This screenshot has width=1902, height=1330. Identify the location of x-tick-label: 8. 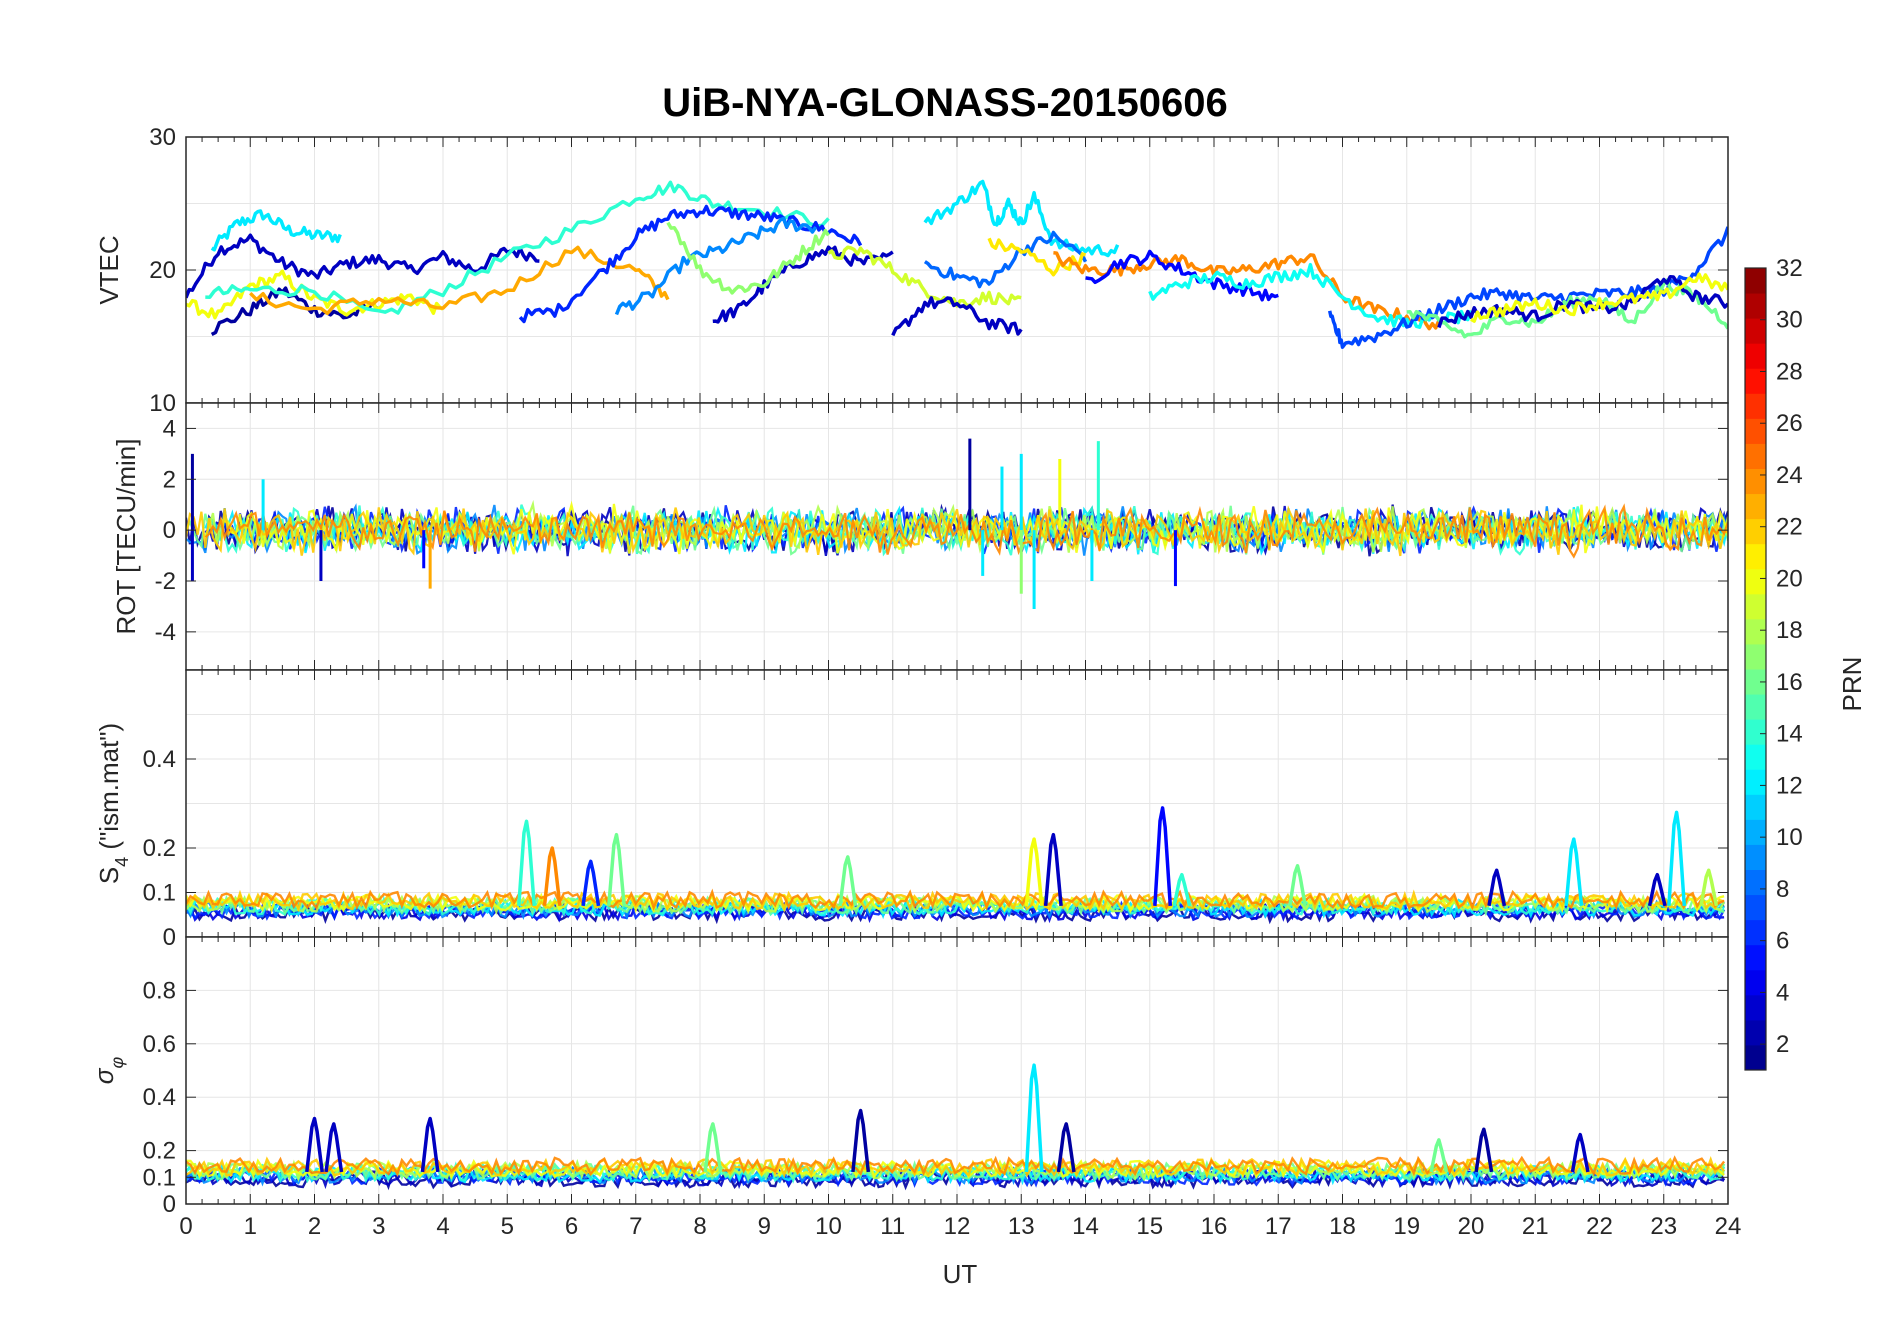
(699, 1226).